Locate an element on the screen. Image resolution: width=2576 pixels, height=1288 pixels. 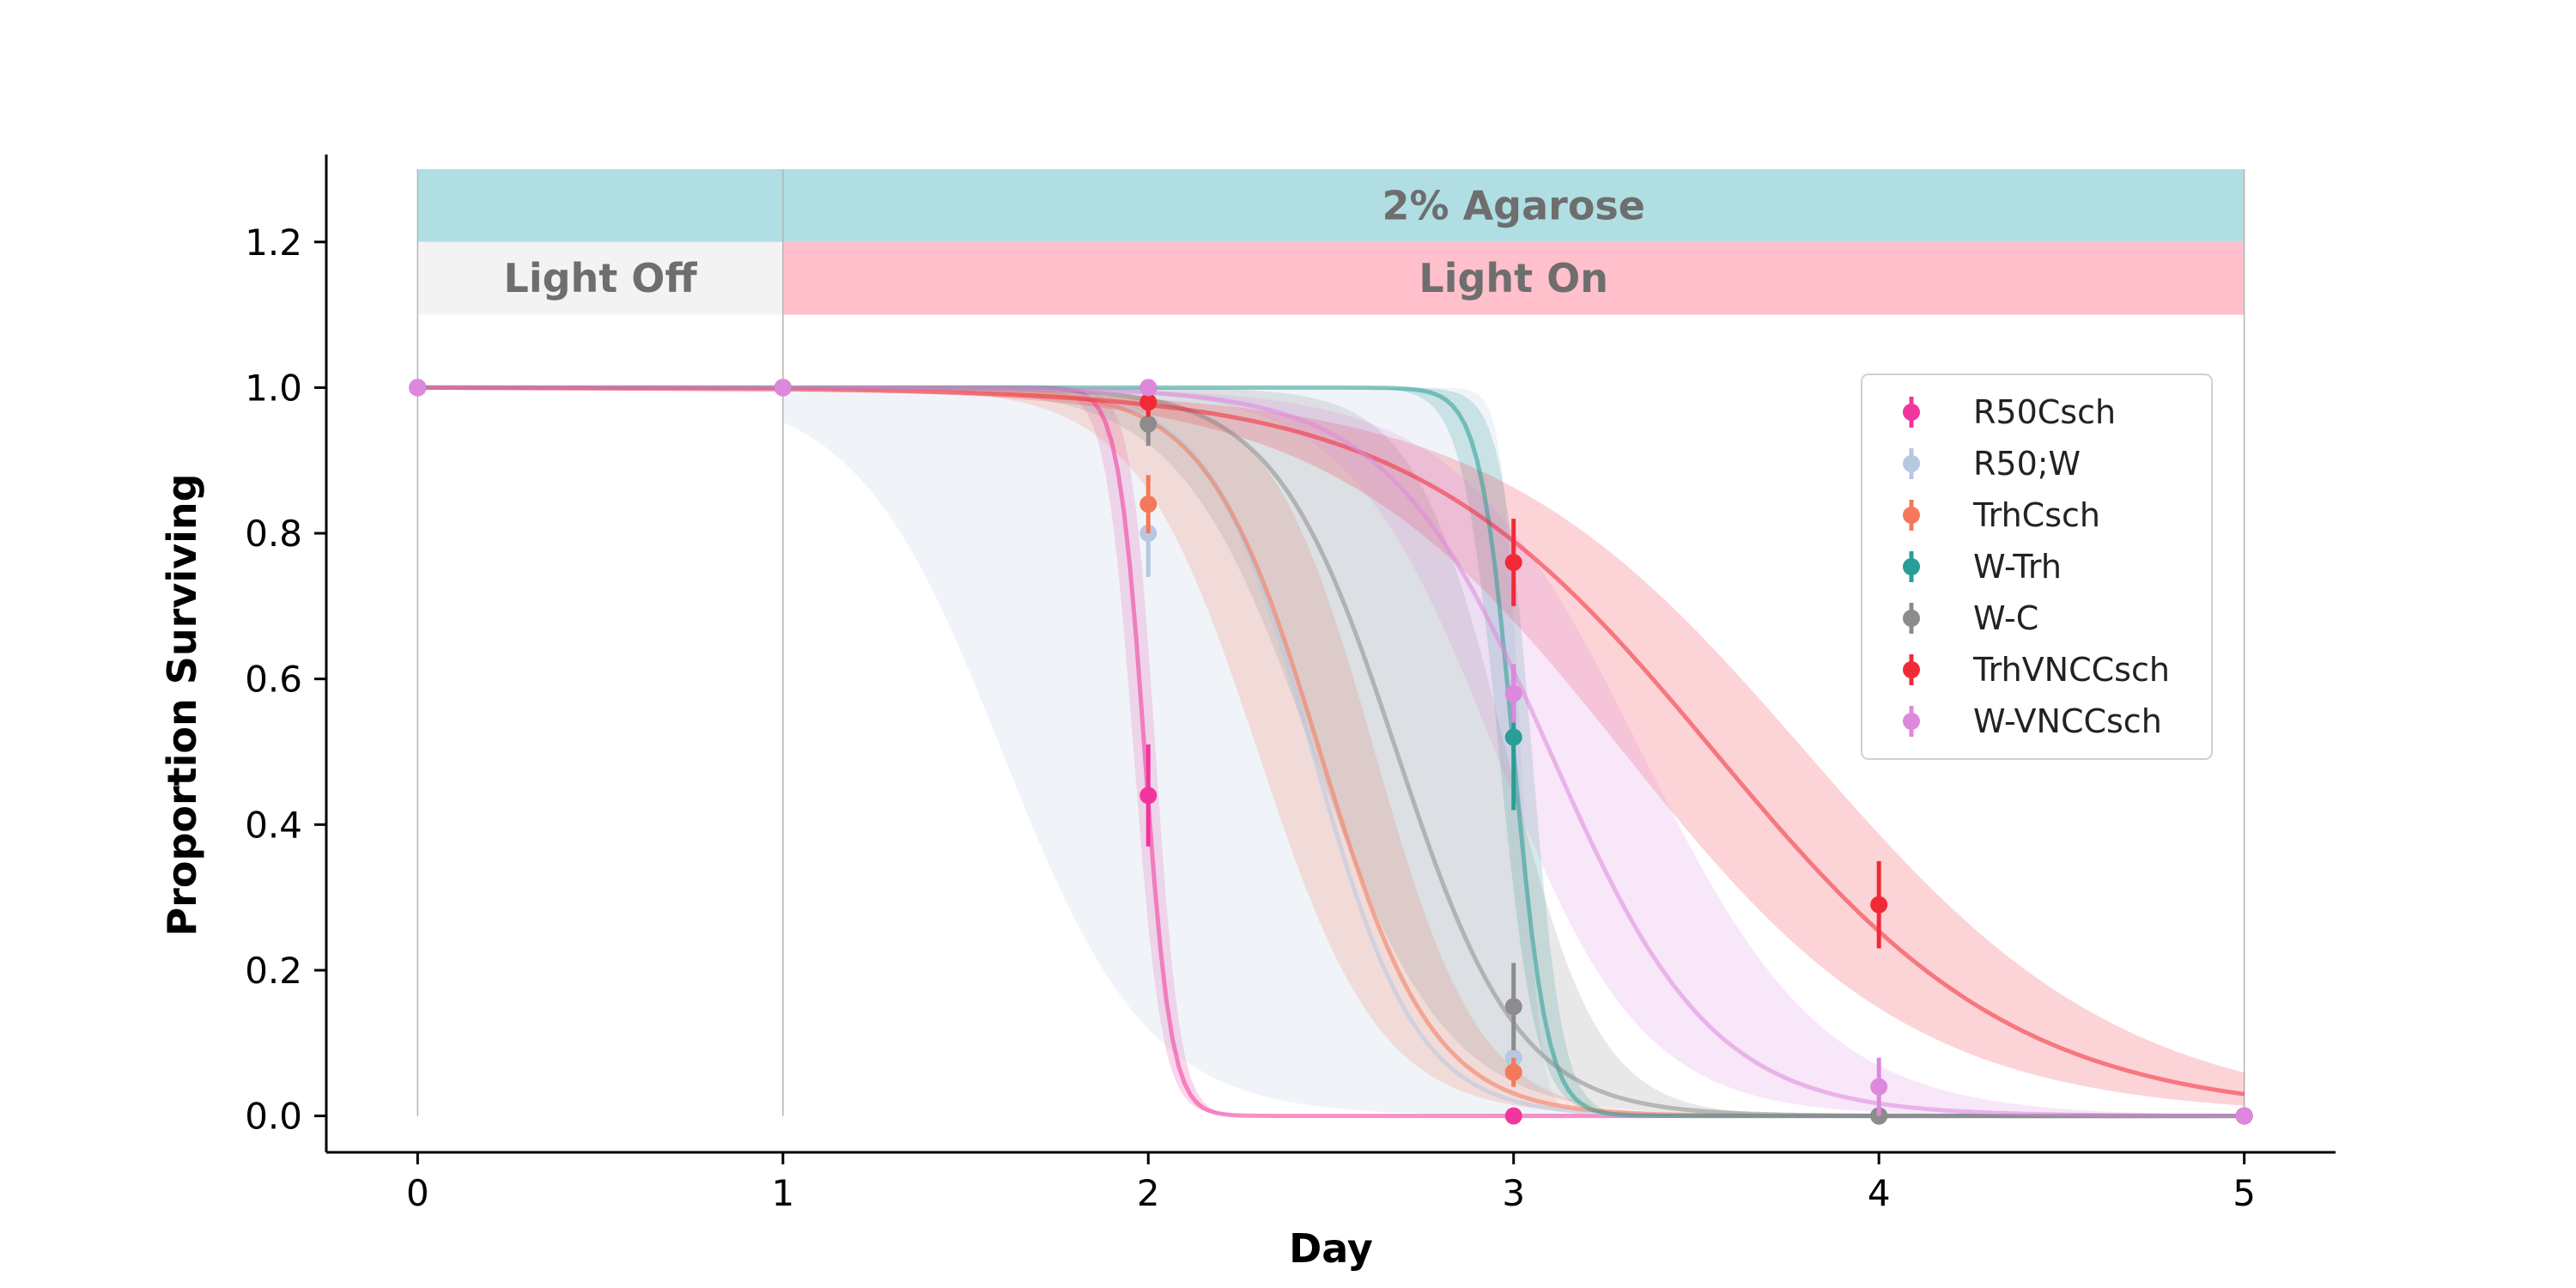
x-tick-label: 0 is located at coordinates (418, 1193).